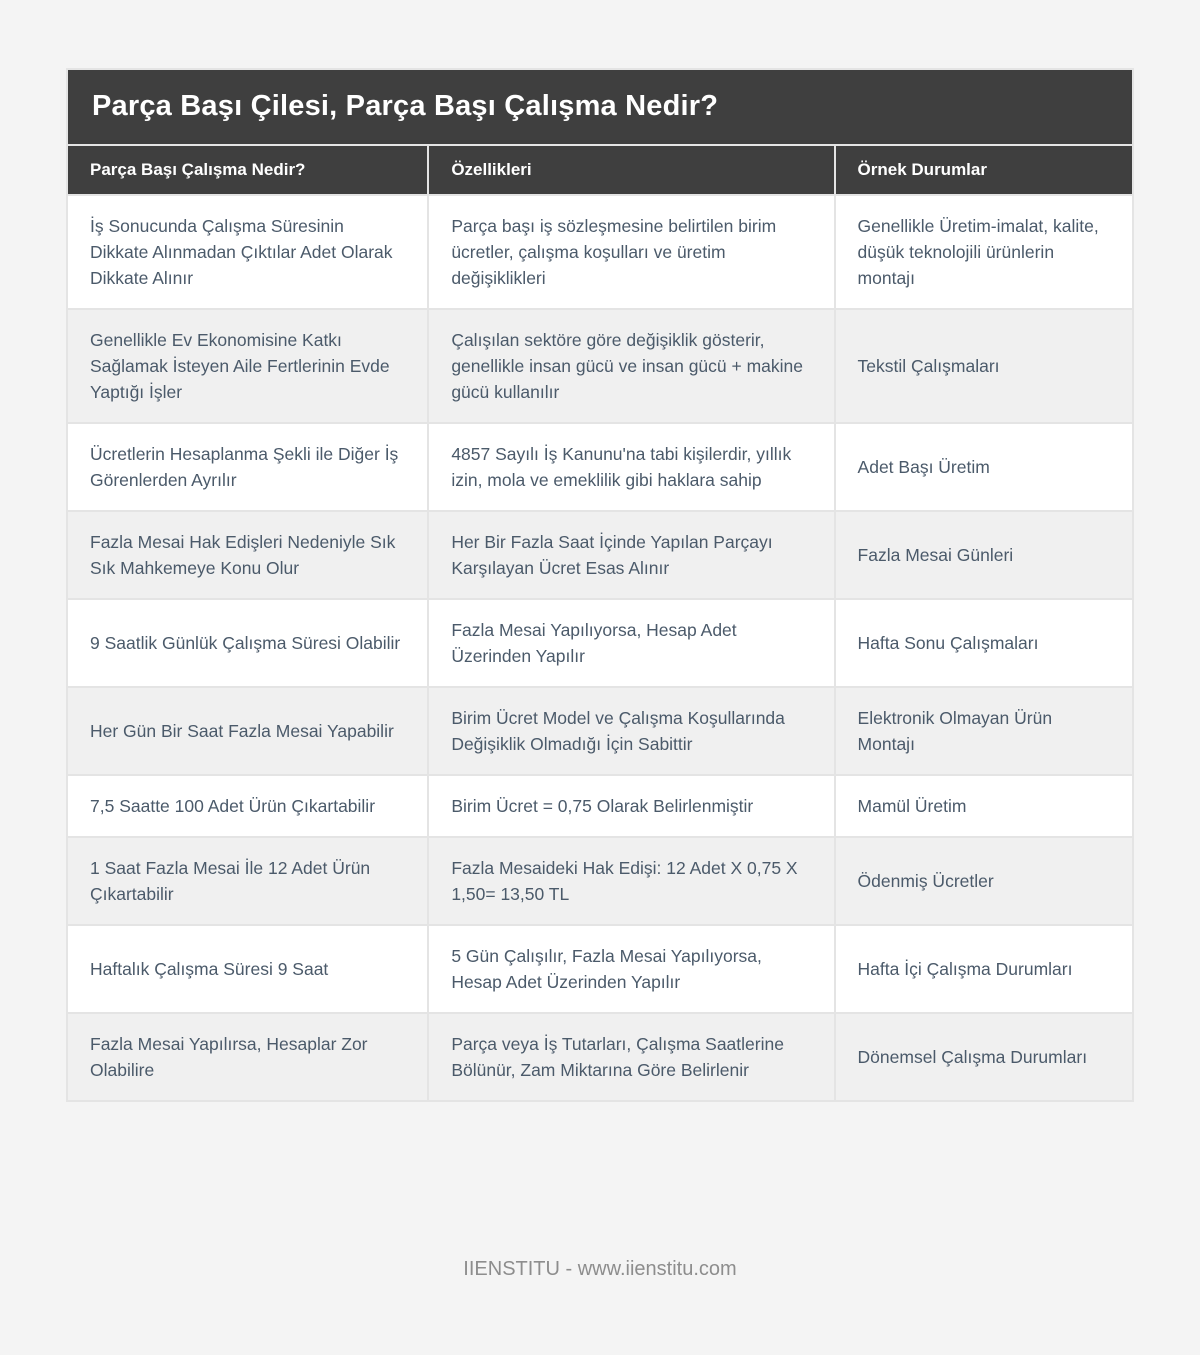  I want to click on table-cell: Birim Ücret = 0,75 Olarak Belirlenmiştir, so click(631, 806).